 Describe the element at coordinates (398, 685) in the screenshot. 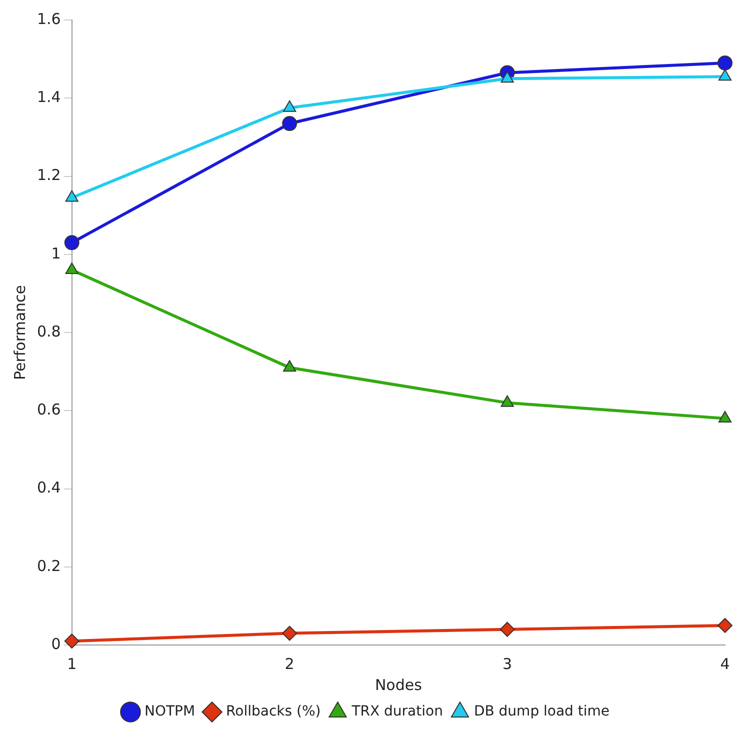

I see `x-axis-title: Nodes` at that location.